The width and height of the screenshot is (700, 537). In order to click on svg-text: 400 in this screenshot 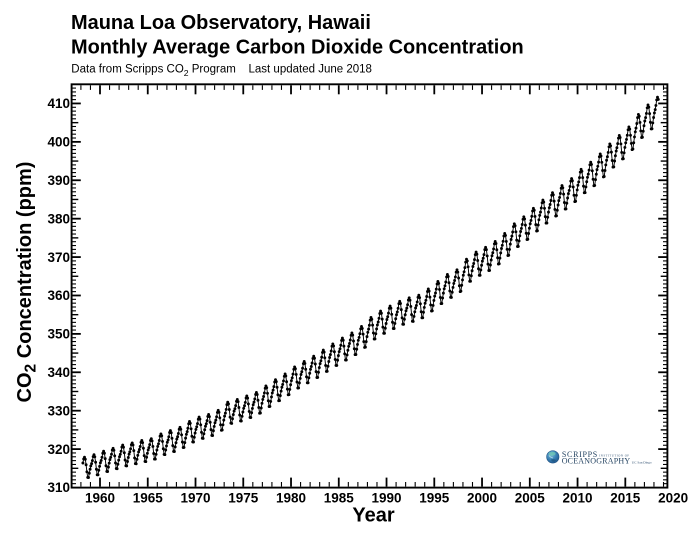, I will do `click(58, 142)`.